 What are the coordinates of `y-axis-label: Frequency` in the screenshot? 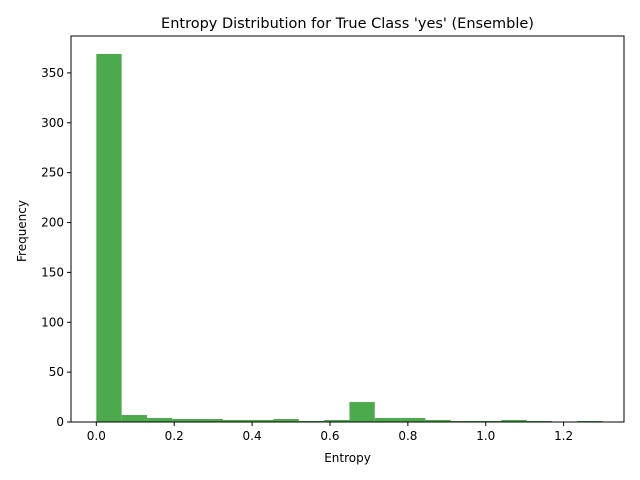 It's located at (22, 231).